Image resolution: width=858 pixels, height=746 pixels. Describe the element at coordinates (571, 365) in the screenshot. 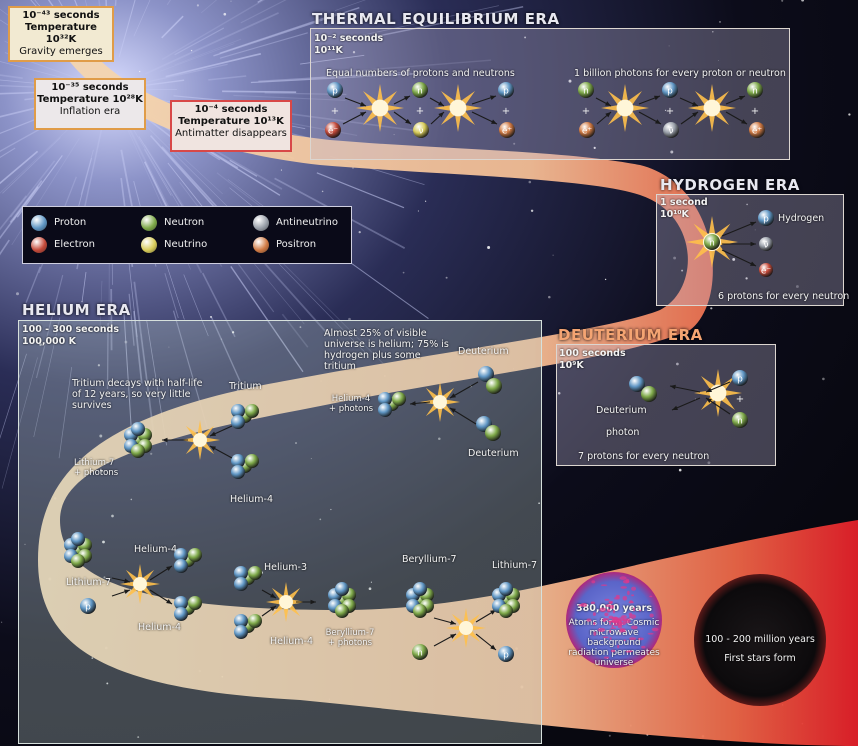

I see `deuterium-temperature: 10⁹K` at that location.